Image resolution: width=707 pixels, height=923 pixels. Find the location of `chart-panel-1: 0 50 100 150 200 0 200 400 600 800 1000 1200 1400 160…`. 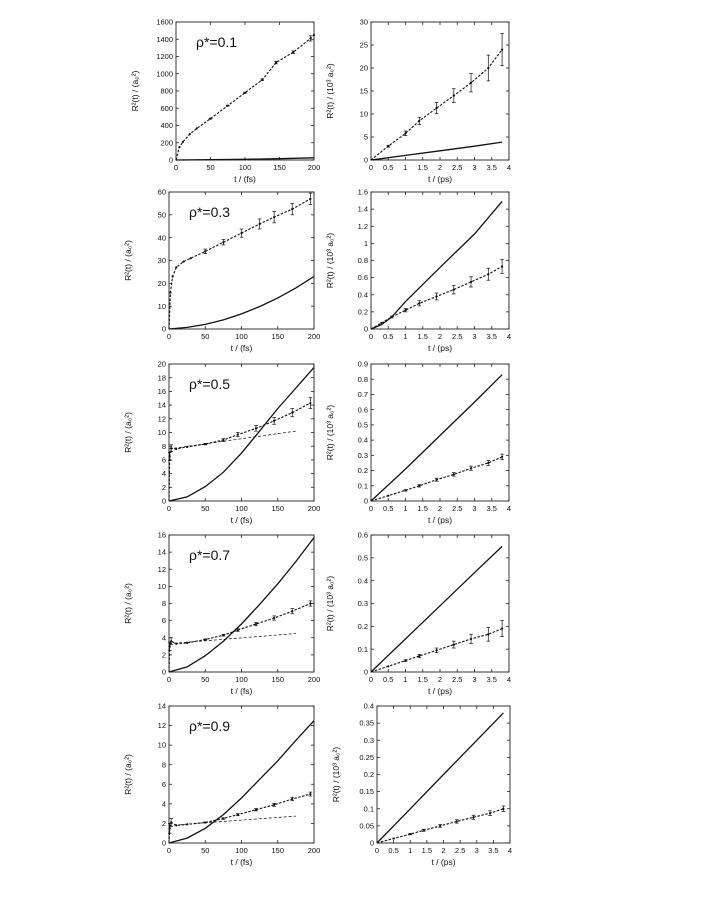

chart-panel-1: 0 50 100 150 200 0 200 400 600 800 1000 1200 1400 160… is located at coordinates (225, 101).